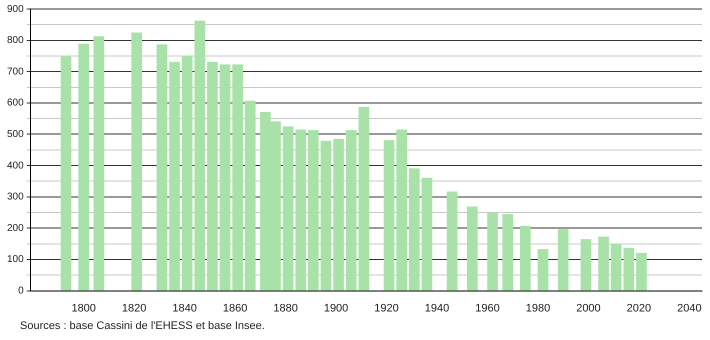 The height and width of the screenshot is (340, 710). I want to click on y-tick-label: 400, so click(15, 166).